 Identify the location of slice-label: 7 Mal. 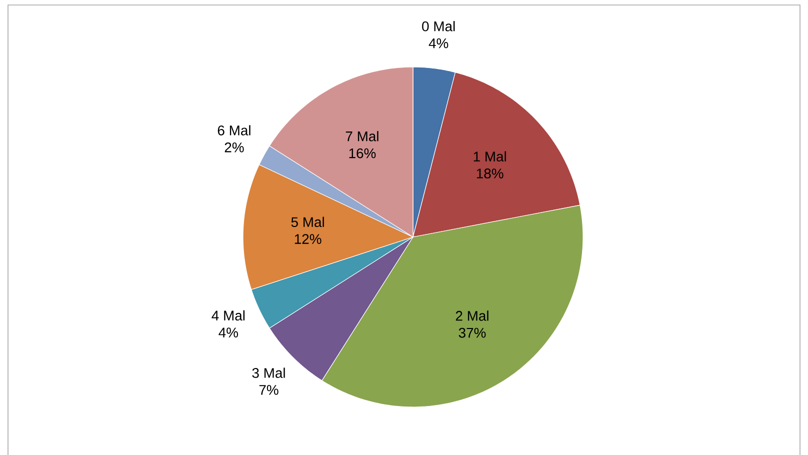
(362, 136).